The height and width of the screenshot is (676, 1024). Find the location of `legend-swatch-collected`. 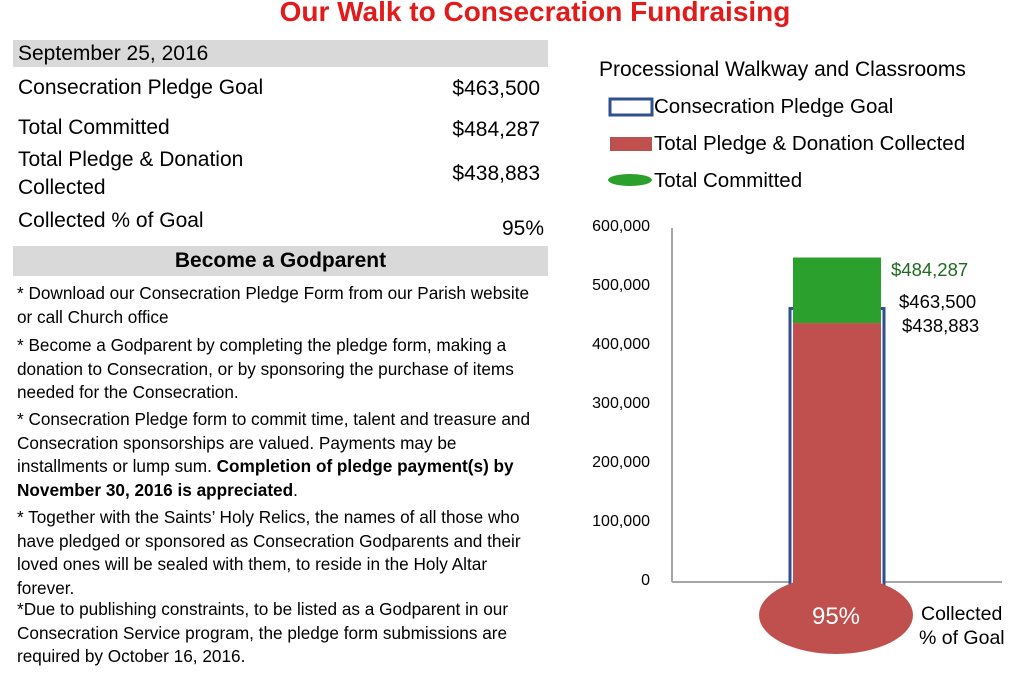

legend-swatch-collected is located at coordinates (631, 144).